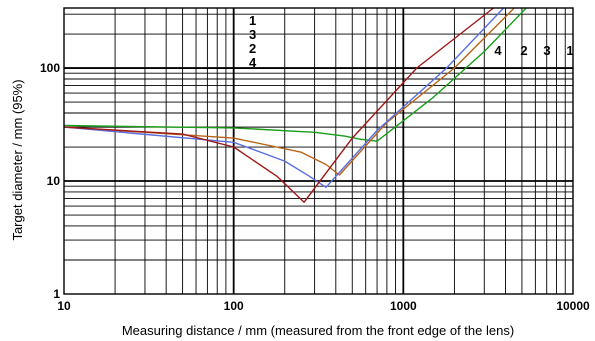 The image size is (595, 341). I want to click on y-tick-label: 100, so click(50, 68).